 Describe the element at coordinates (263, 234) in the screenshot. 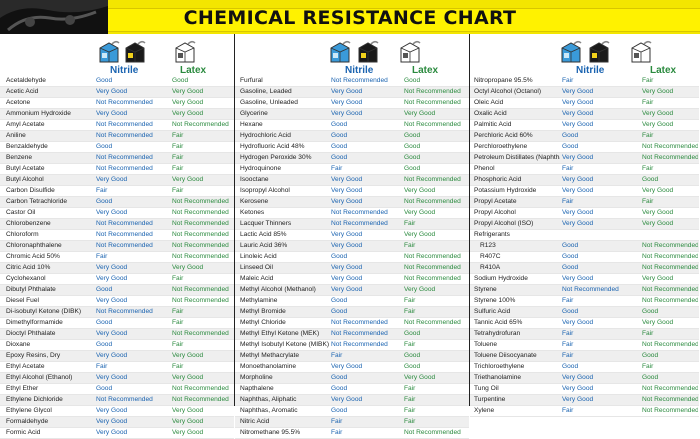

I see `chemical-name: Lactic Acid 85%` at that location.